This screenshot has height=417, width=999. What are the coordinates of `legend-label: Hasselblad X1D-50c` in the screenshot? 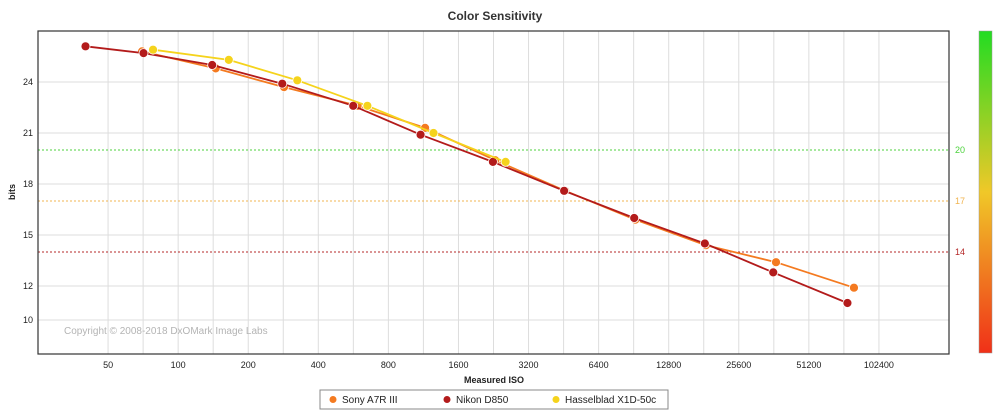 It's located at (610, 400).